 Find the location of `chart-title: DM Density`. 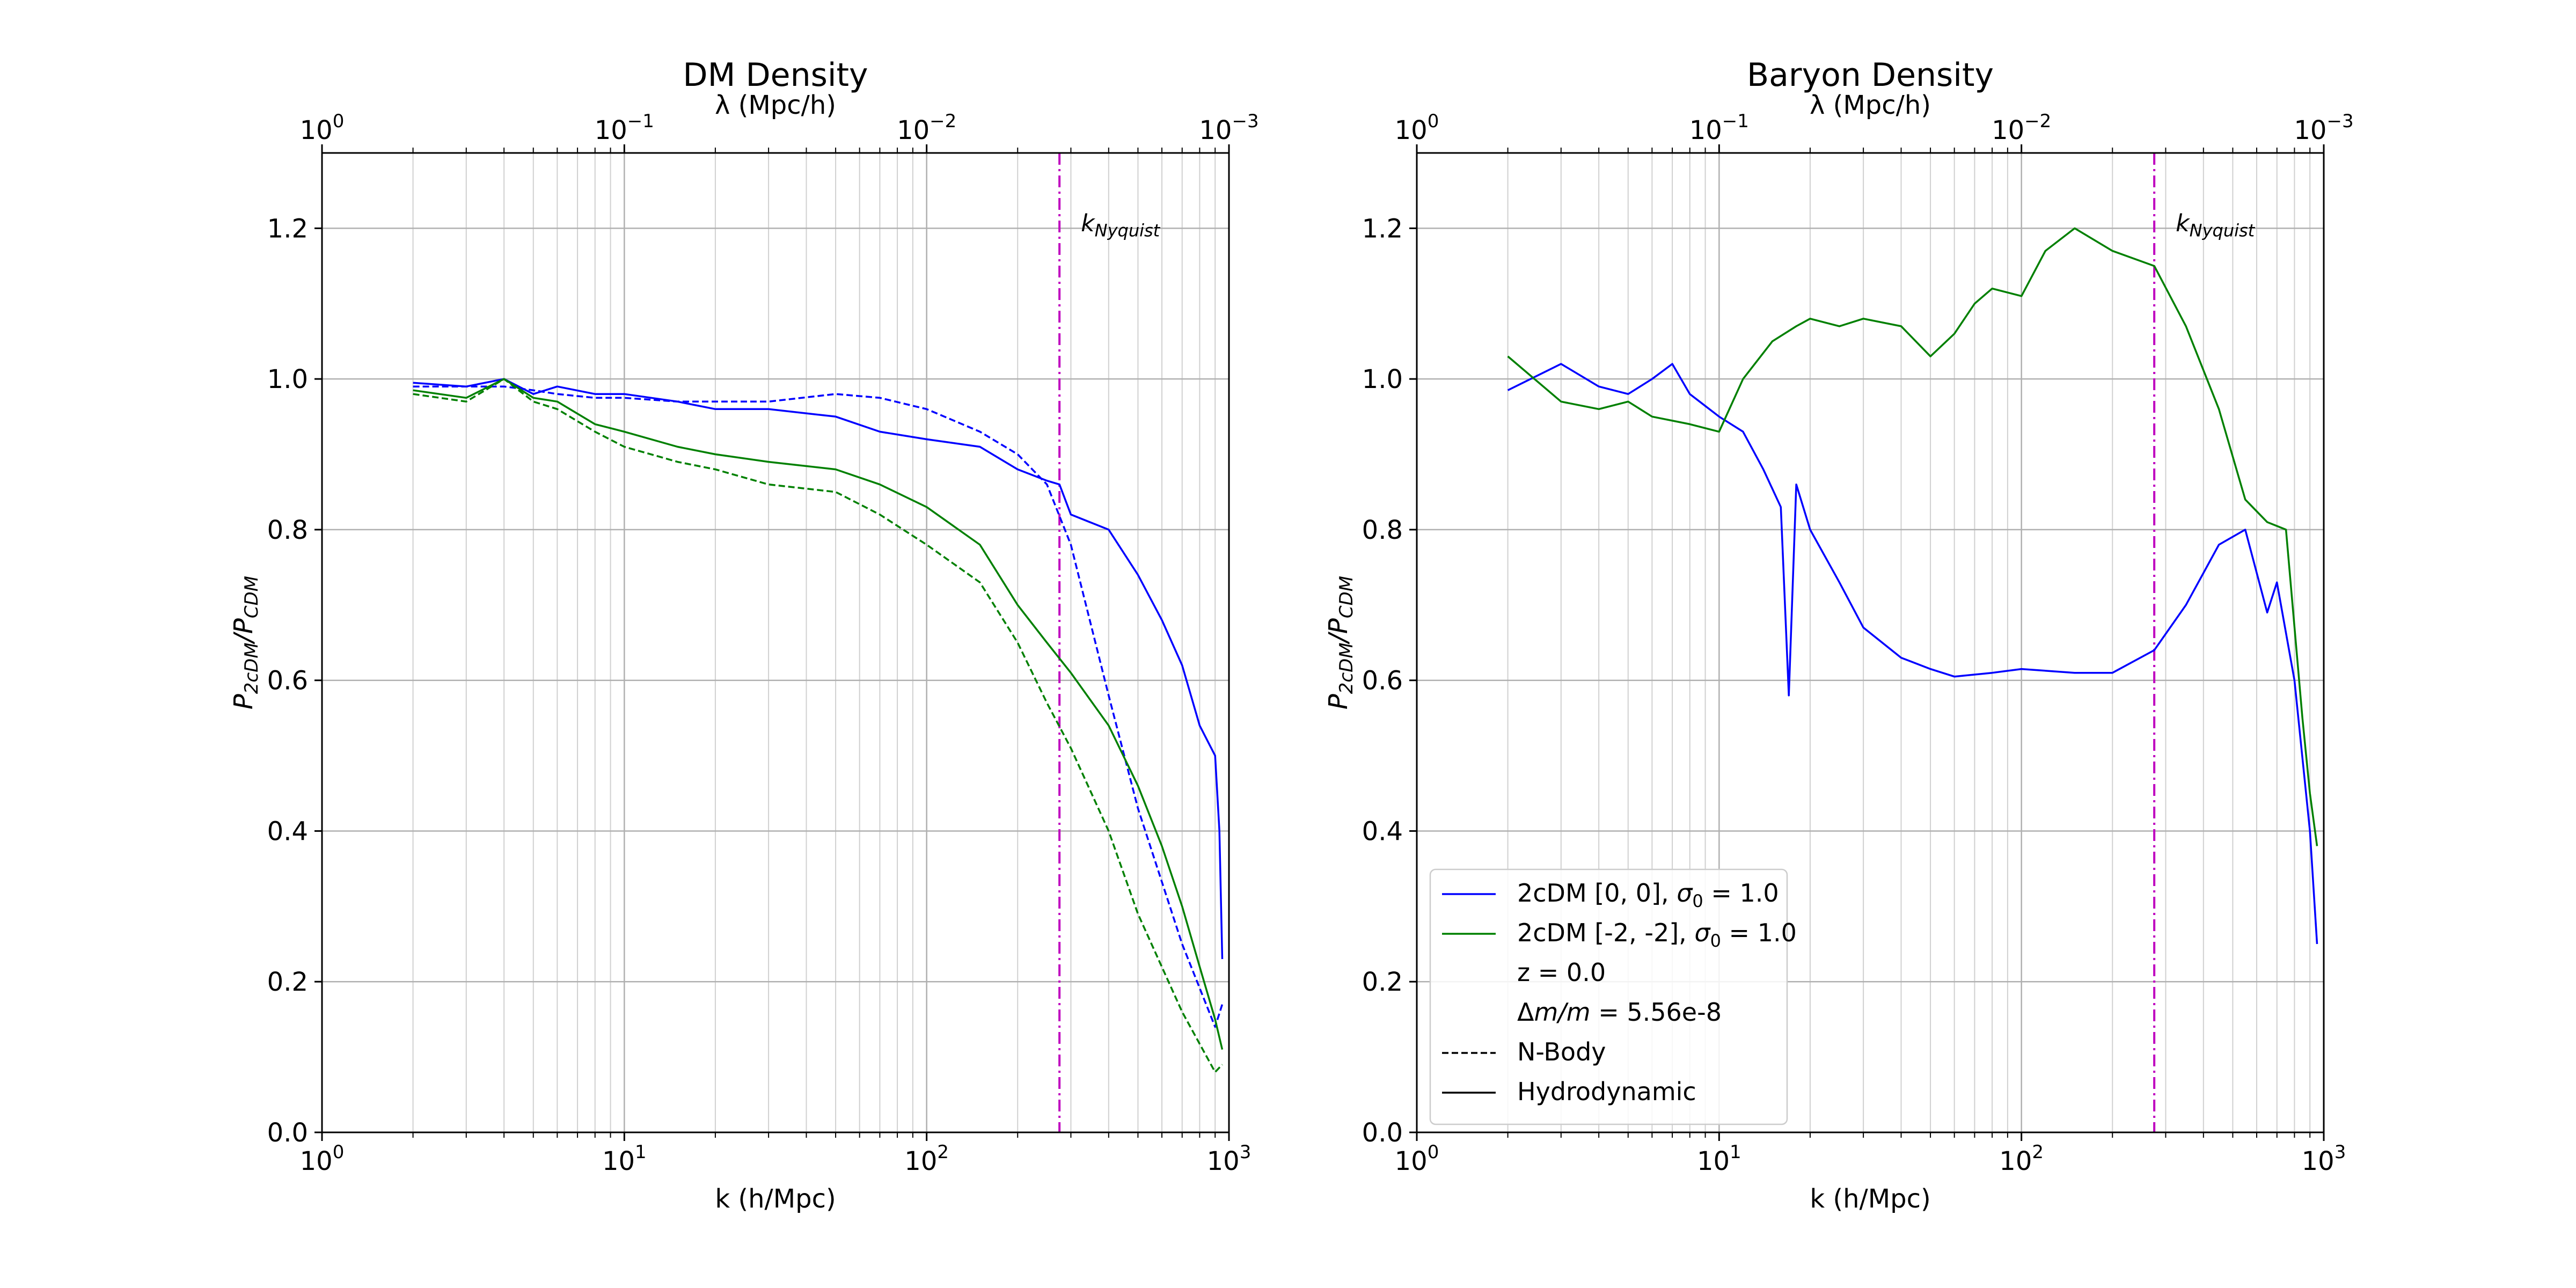

chart-title: DM Density is located at coordinates (775, 75).